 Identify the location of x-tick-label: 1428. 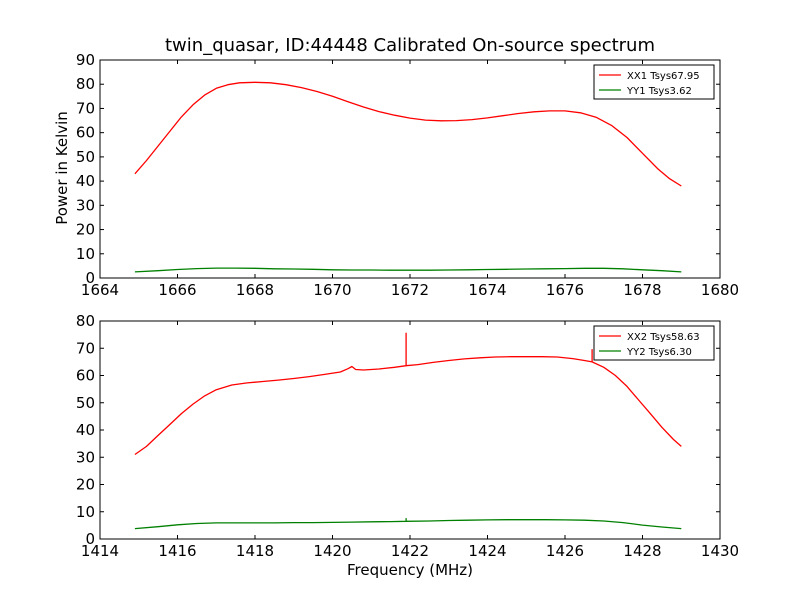
(642, 551).